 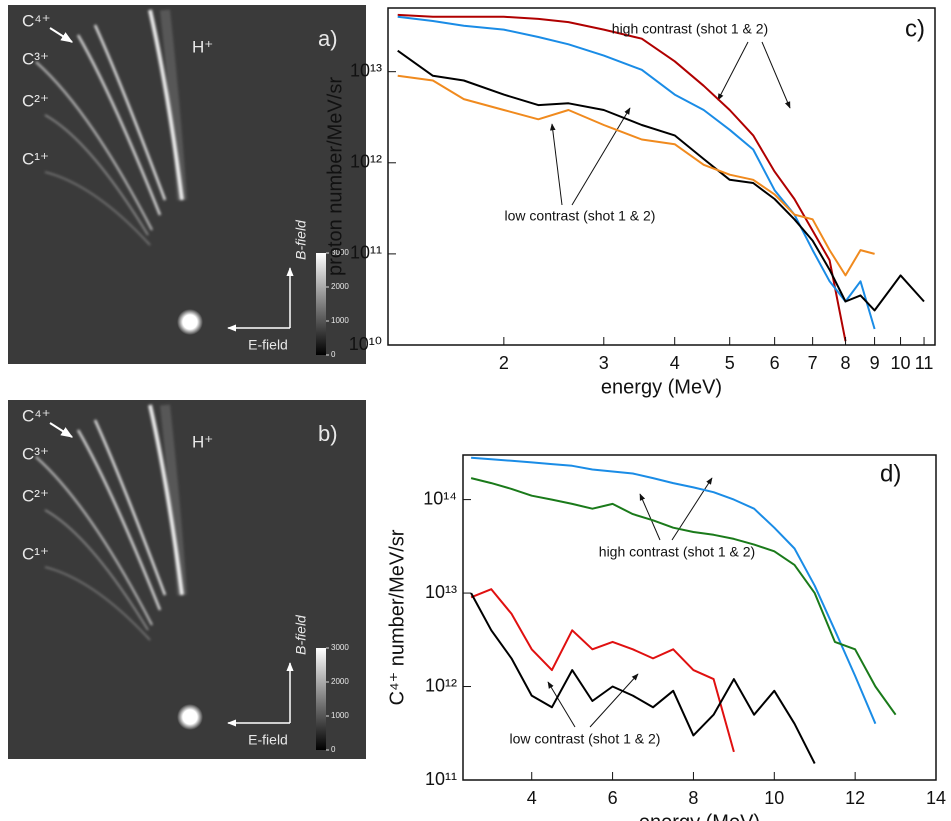 What do you see at coordinates (328, 38) in the screenshot?
I see `panel-label: a)` at bounding box center [328, 38].